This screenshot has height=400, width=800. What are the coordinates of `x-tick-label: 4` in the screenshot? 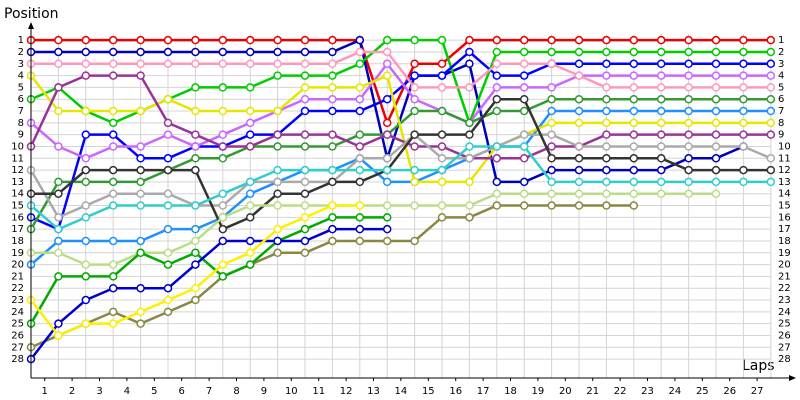 It's located at (127, 391).